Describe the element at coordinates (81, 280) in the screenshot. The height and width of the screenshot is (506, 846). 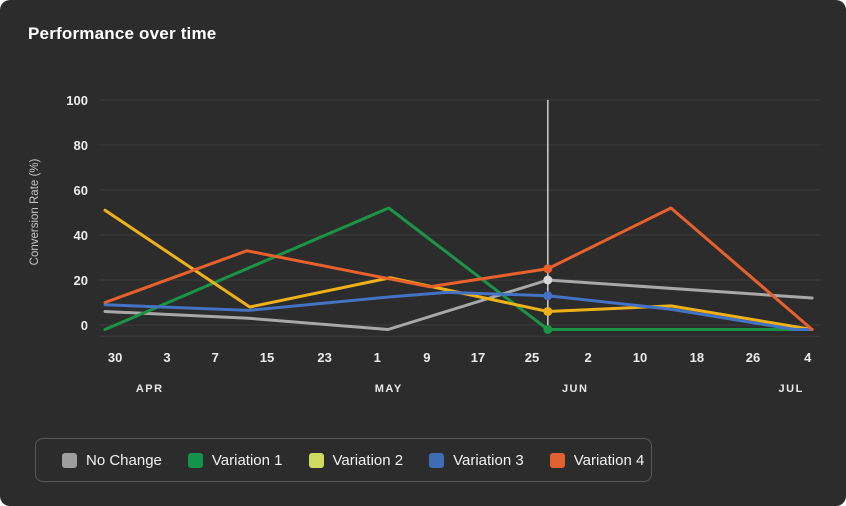
I see `y-tick-label-20: 20` at that location.